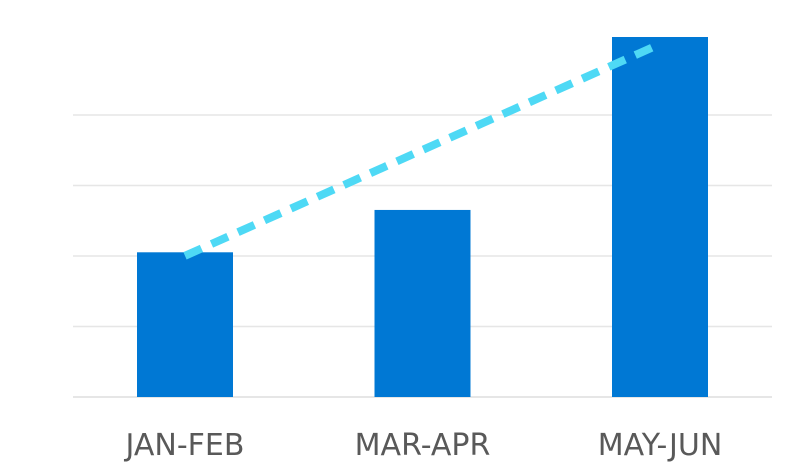 This screenshot has height=475, width=801. I want to click on x-tick-label: MAY-JUN, so click(660, 445).